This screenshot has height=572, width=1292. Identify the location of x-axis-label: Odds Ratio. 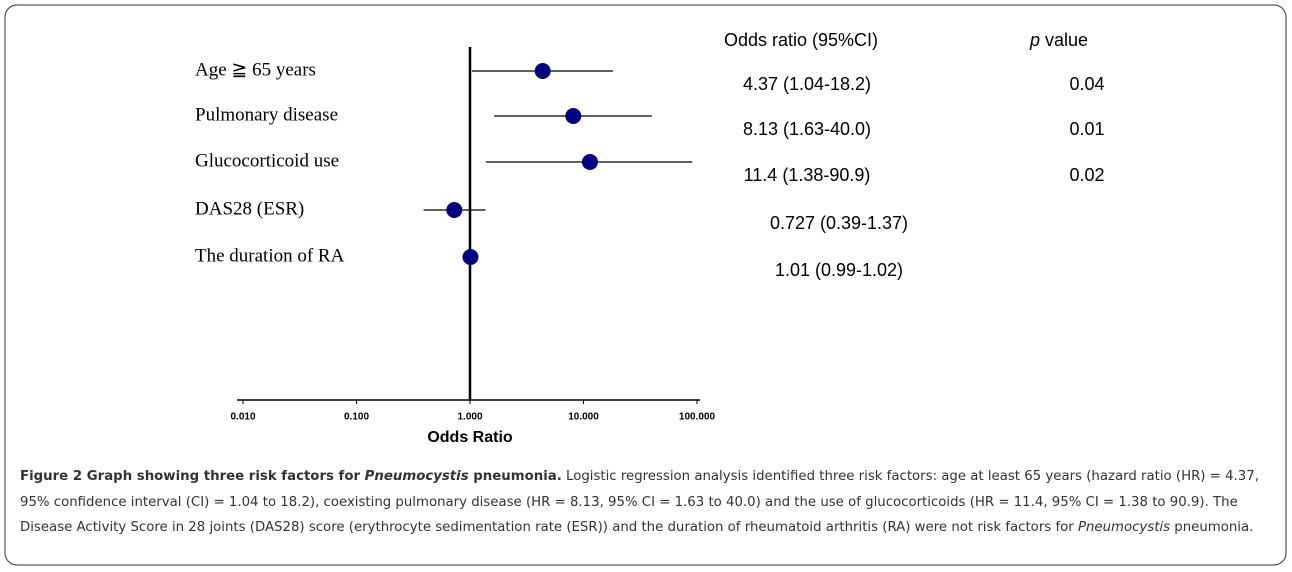
(470, 437).